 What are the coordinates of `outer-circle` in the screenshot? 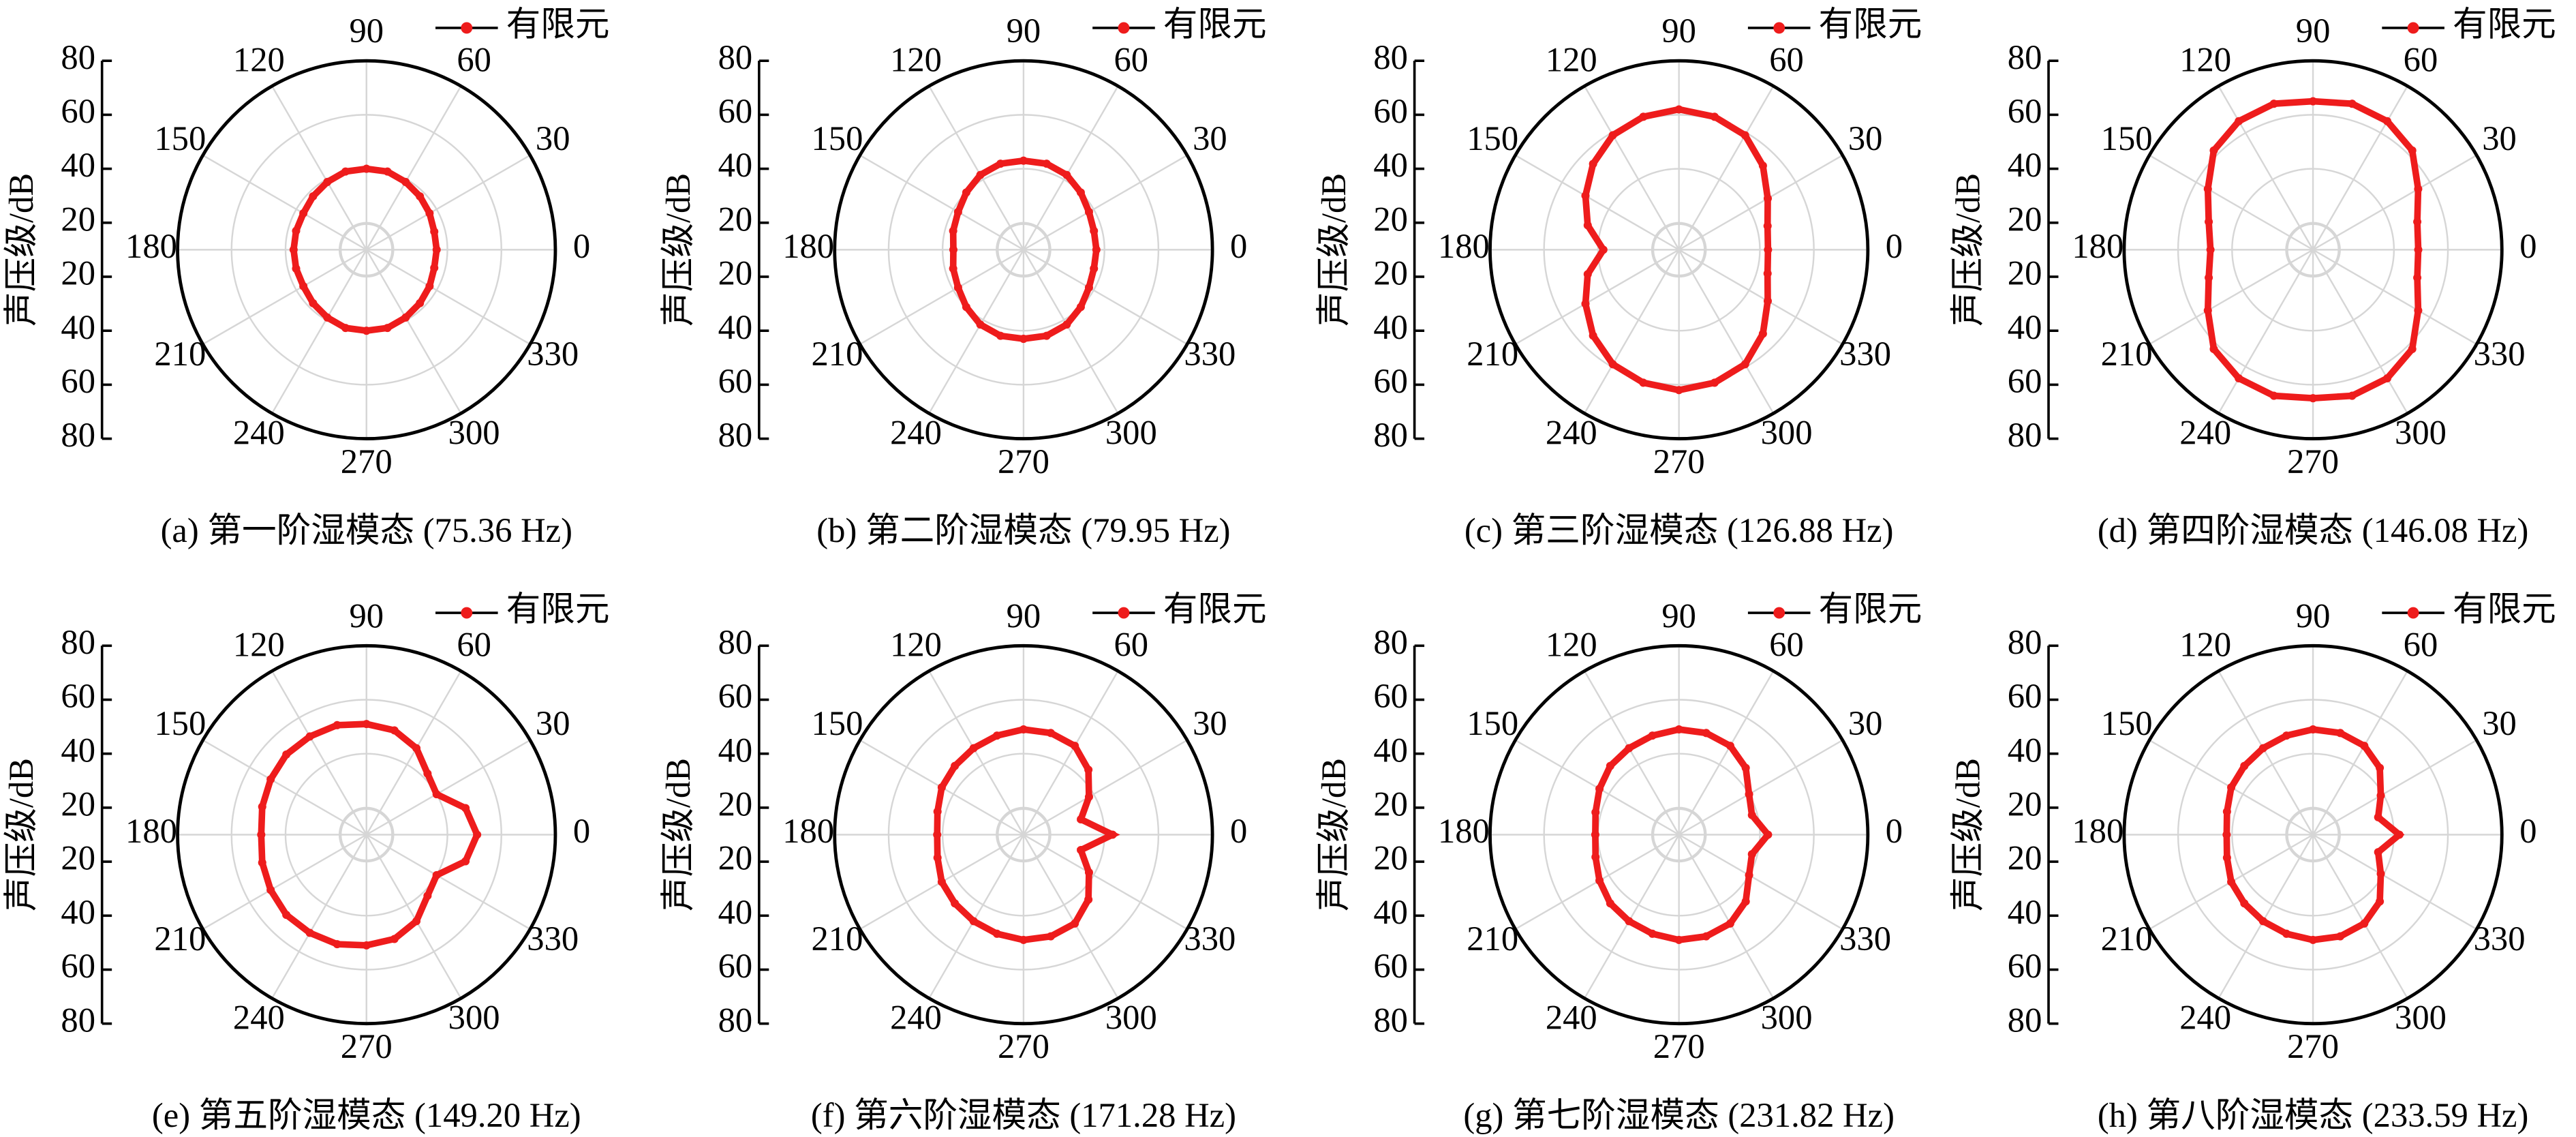 It's located at (366, 834).